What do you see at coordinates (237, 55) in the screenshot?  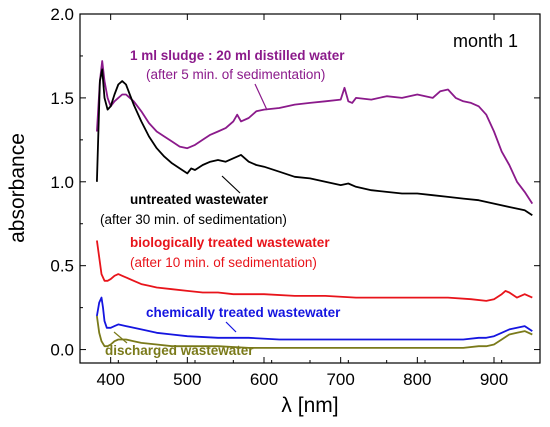 I see `annotation-sludge-line-1: 1 ml sludge : 20 ml distilled water` at bounding box center [237, 55].